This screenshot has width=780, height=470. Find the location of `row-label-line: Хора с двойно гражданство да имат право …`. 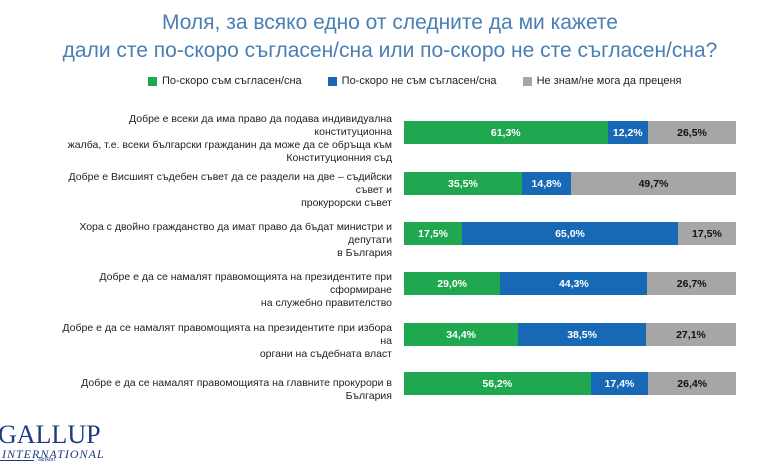

row-label-line: Хора с двойно гражданство да имат право … is located at coordinates (235, 233).